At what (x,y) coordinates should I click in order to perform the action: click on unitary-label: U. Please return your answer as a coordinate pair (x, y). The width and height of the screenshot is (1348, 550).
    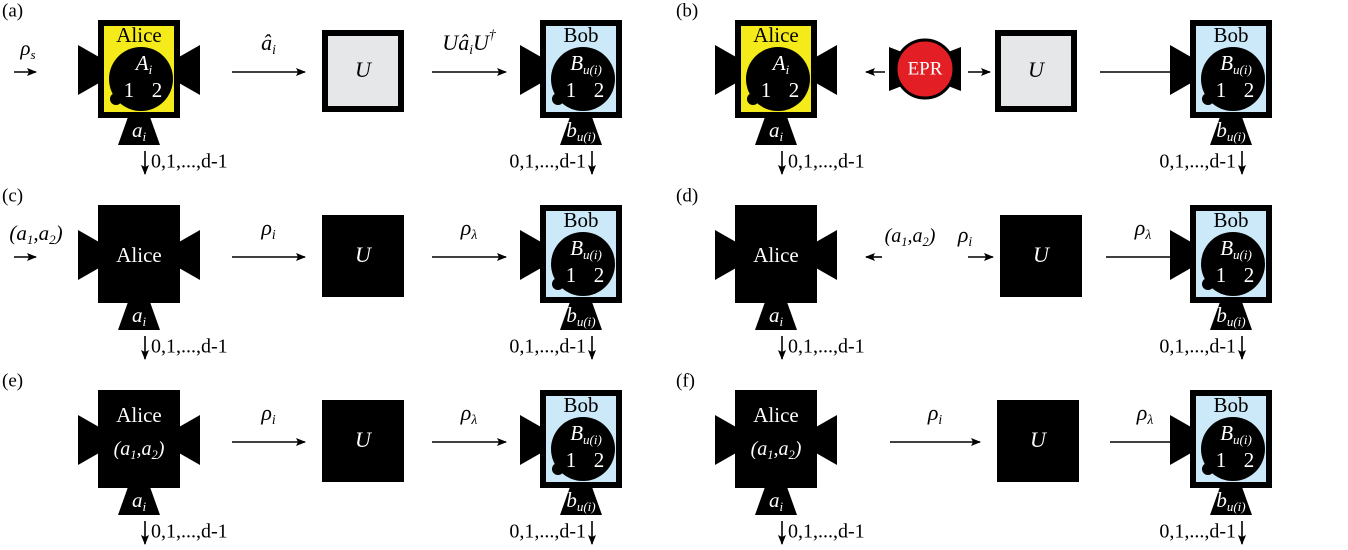
    Looking at the image, I should click on (364, 439).